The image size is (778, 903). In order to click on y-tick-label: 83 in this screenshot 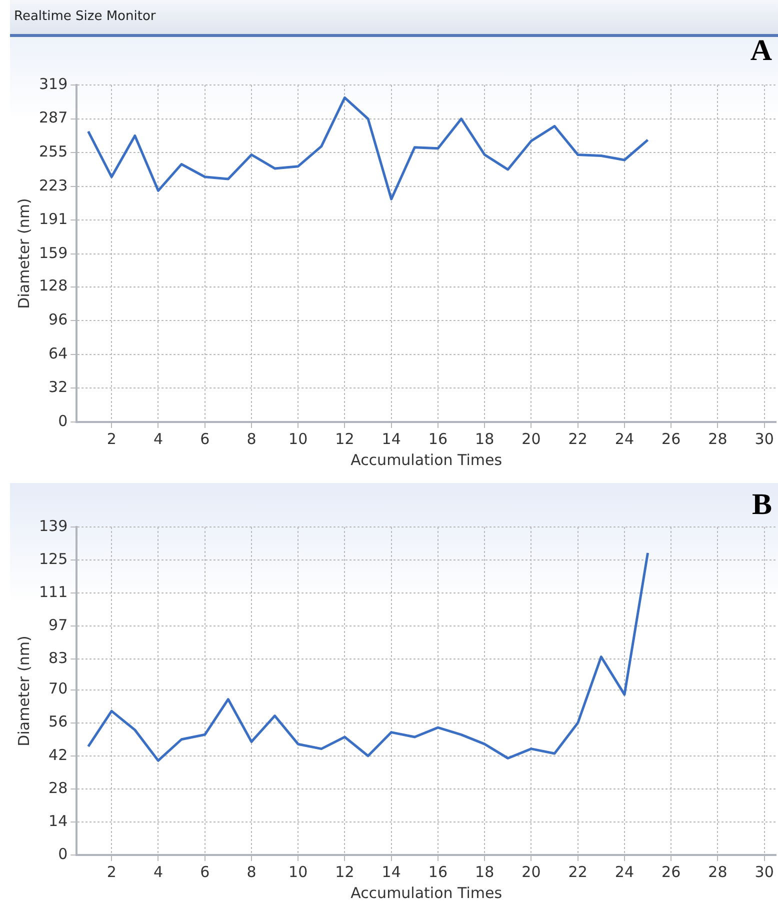, I will do `click(58, 658)`.